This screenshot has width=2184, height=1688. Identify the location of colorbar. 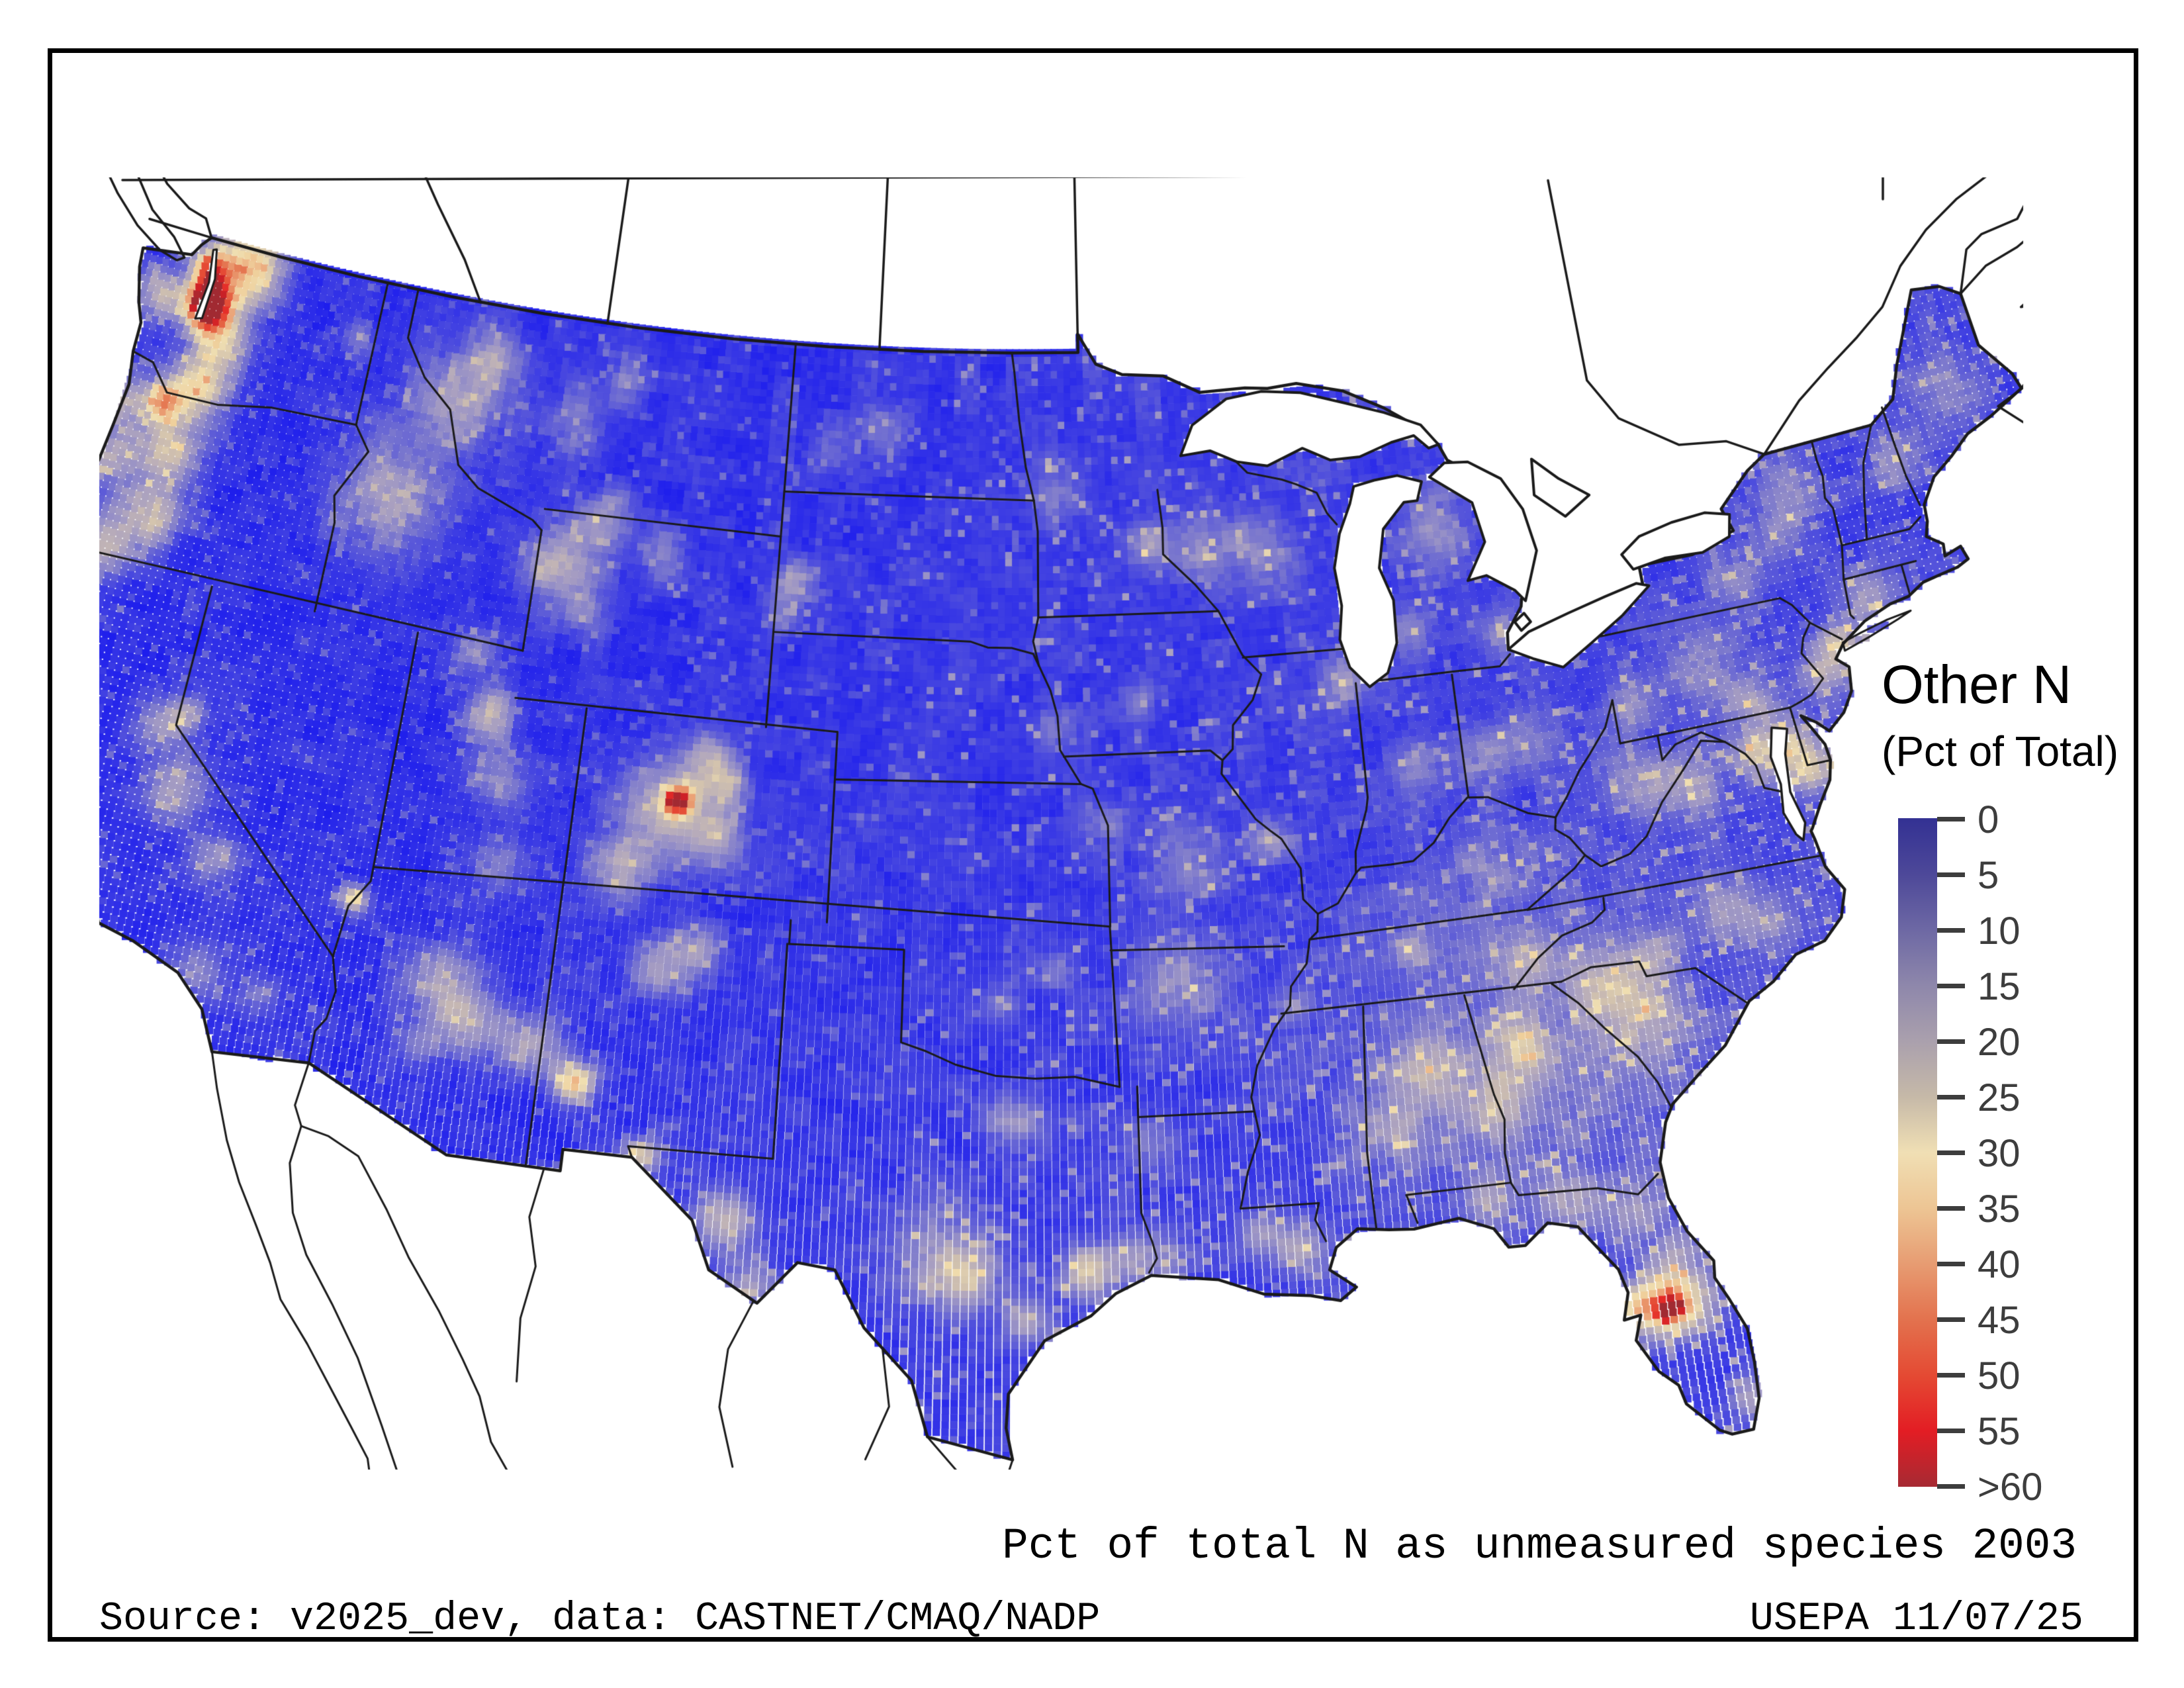
(1917, 1152).